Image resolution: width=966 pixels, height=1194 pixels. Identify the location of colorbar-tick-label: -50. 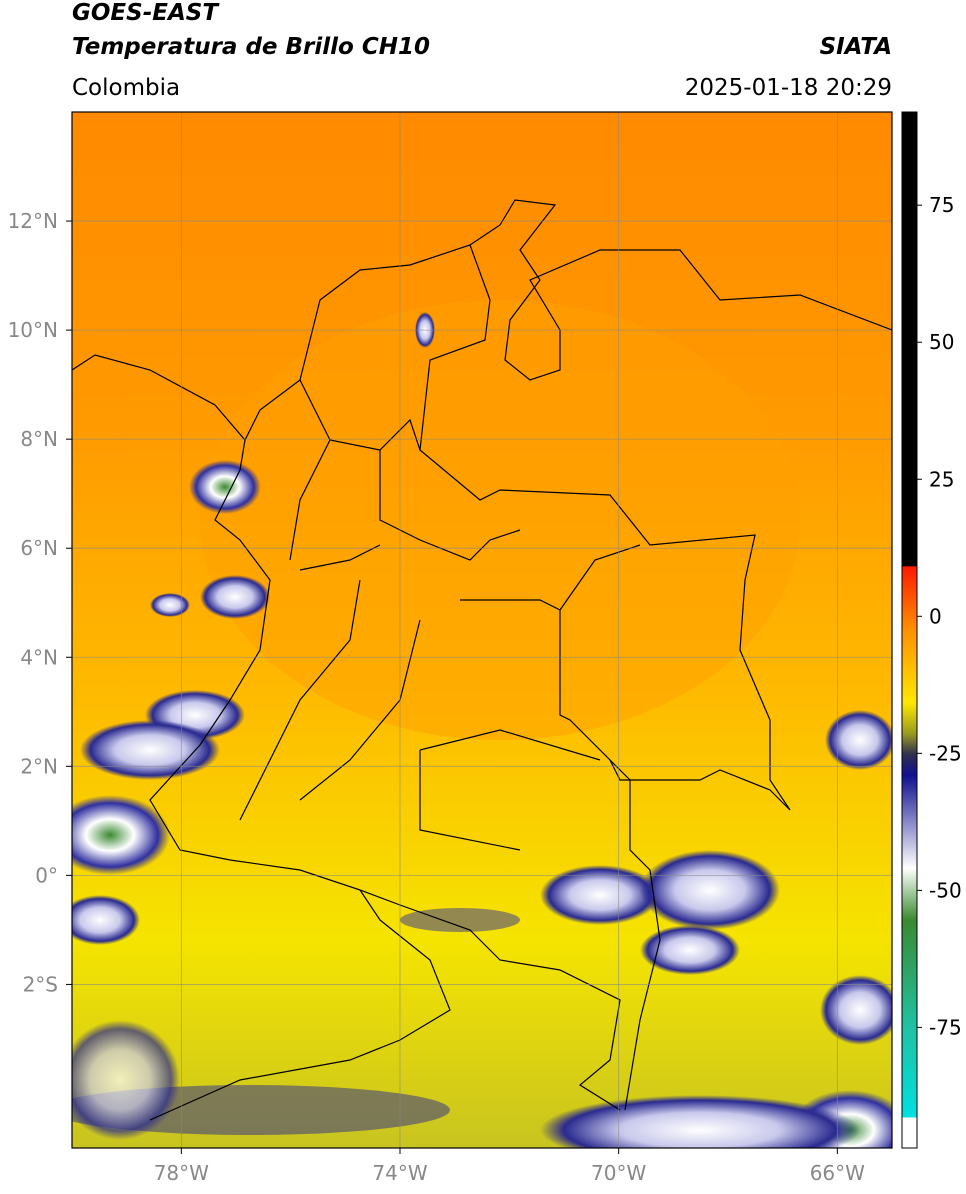
(945, 890).